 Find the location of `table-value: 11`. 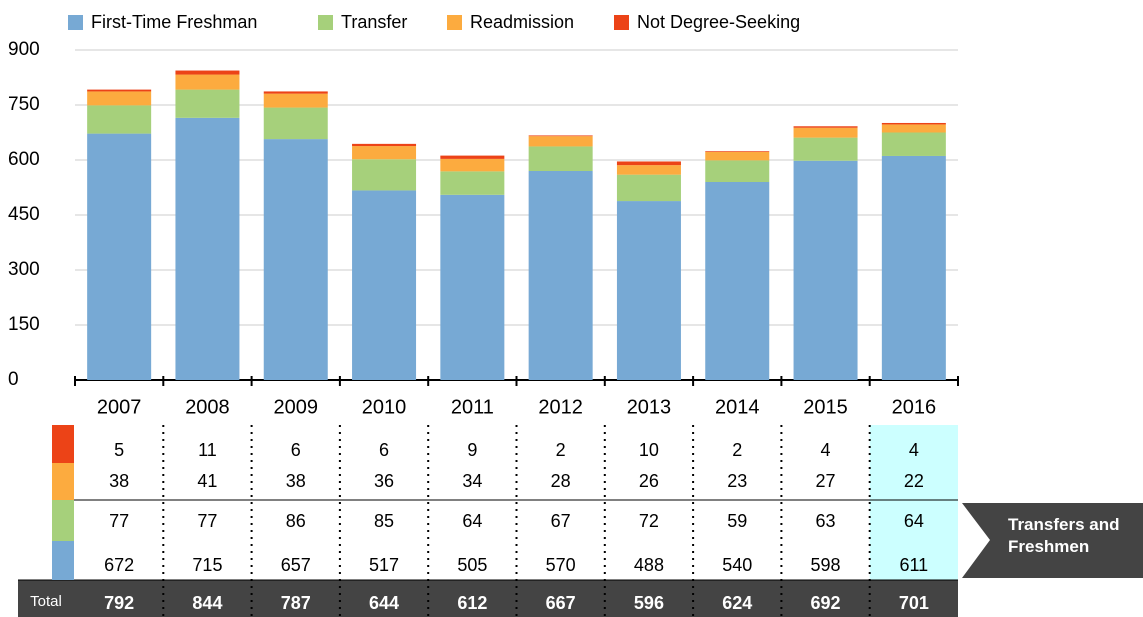

table-value: 11 is located at coordinates (207, 450).